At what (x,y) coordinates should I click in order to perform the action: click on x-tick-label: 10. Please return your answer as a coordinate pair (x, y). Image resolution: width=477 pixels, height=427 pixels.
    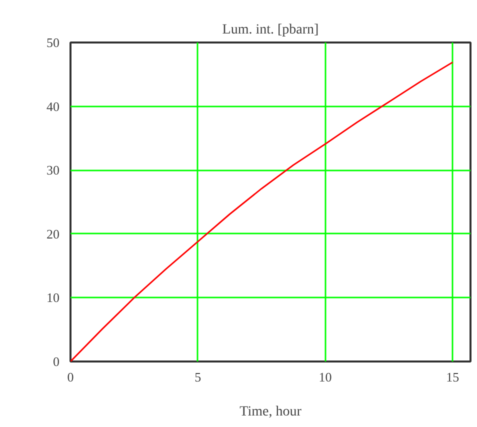
    Looking at the image, I should click on (325, 377).